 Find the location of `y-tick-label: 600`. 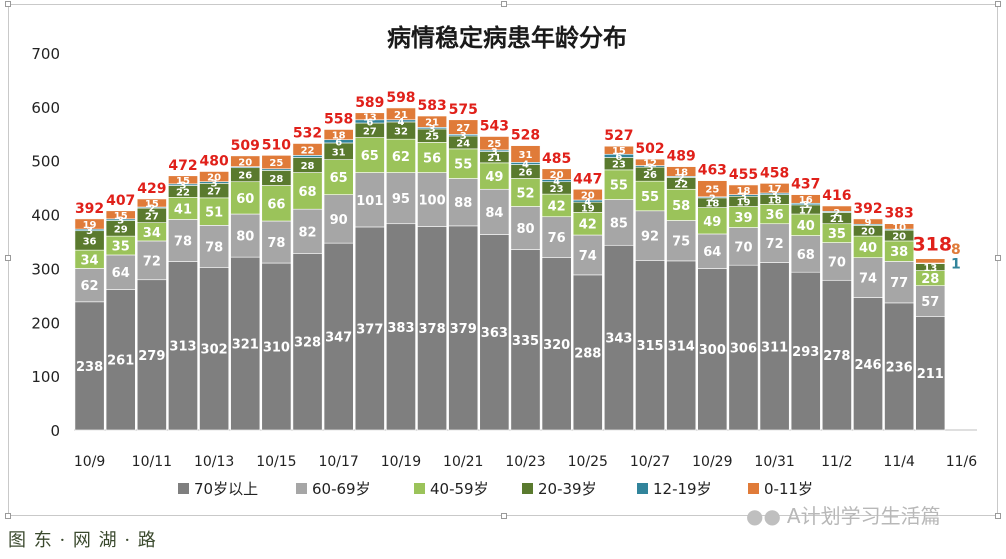

y-tick-label: 600 is located at coordinates (45, 108).